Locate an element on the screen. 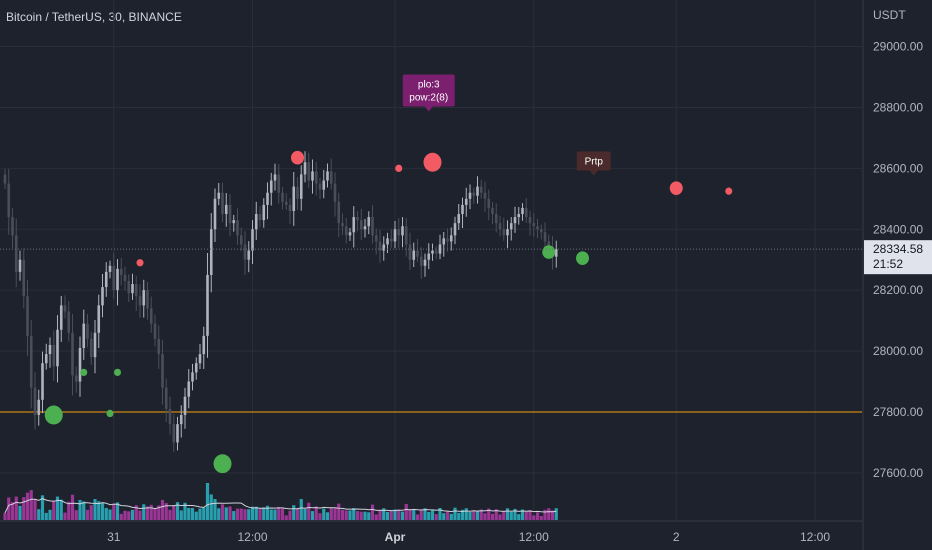 The width and height of the screenshot is (932, 550). y-tick-label: 28000.00 is located at coordinates (898, 351).